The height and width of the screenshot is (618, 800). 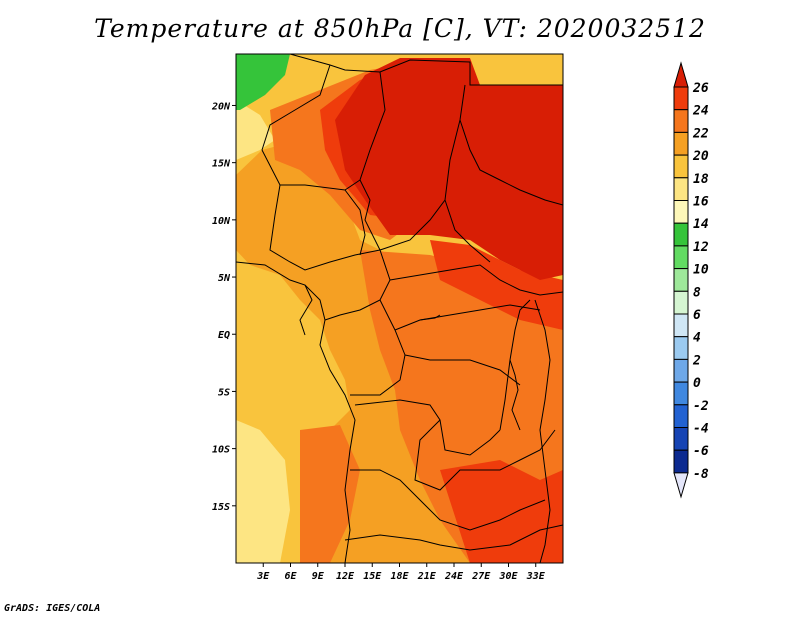 What do you see at coordinates (345, 576) in the screenshot?
I see `lon-tick-label: 12E` at bounding box center [345, 576].